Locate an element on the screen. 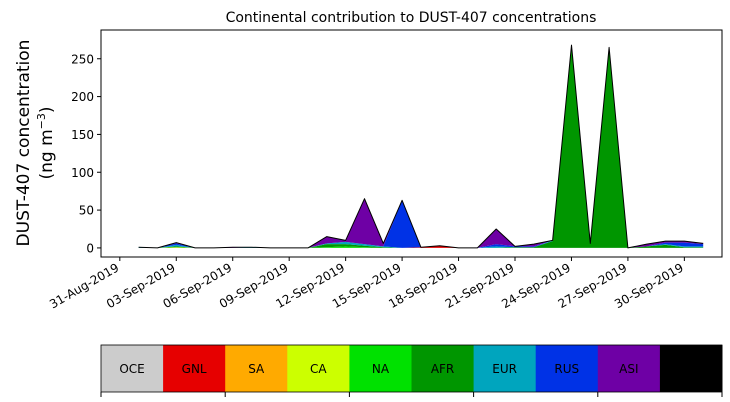 This screenshot has width=730, height=402. colorbar-swatch-gnl is located at coordinates (194, 368).